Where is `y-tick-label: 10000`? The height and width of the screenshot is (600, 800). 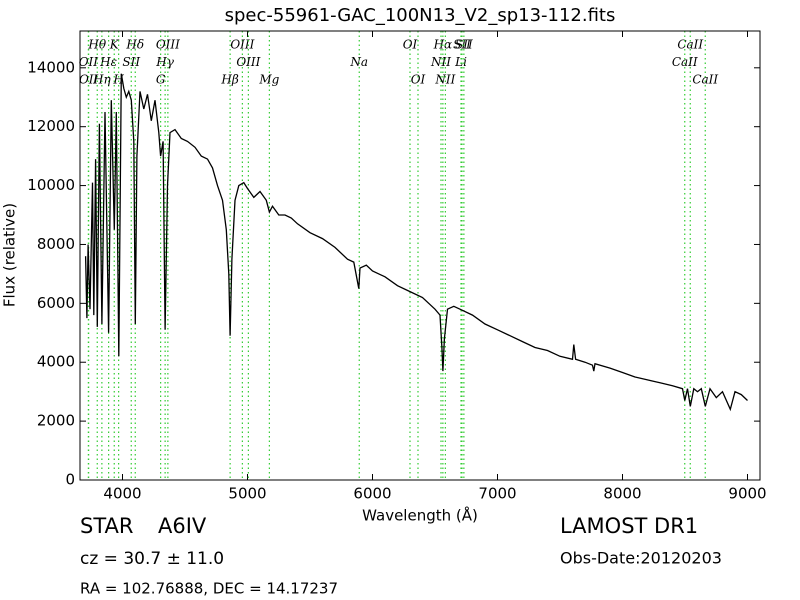 y-tick-label: 10000 is located at coordinates (51, 185).